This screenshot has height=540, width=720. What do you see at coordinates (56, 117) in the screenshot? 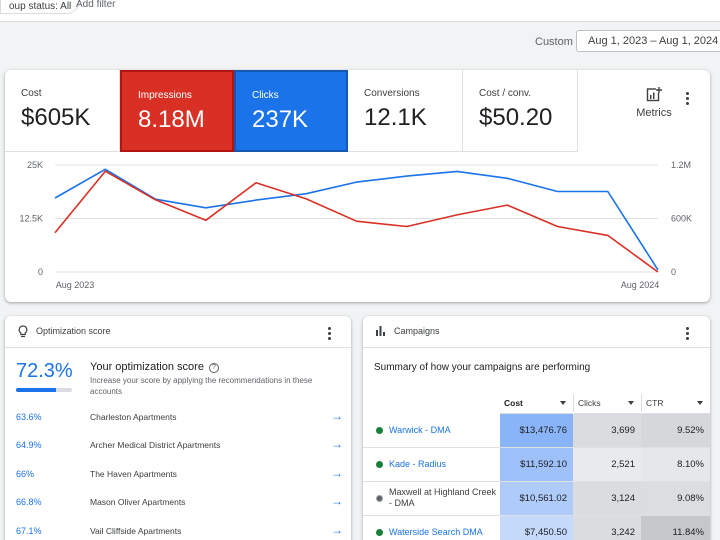
I see `metric-value: $605K` at bounding box center [56, 117].